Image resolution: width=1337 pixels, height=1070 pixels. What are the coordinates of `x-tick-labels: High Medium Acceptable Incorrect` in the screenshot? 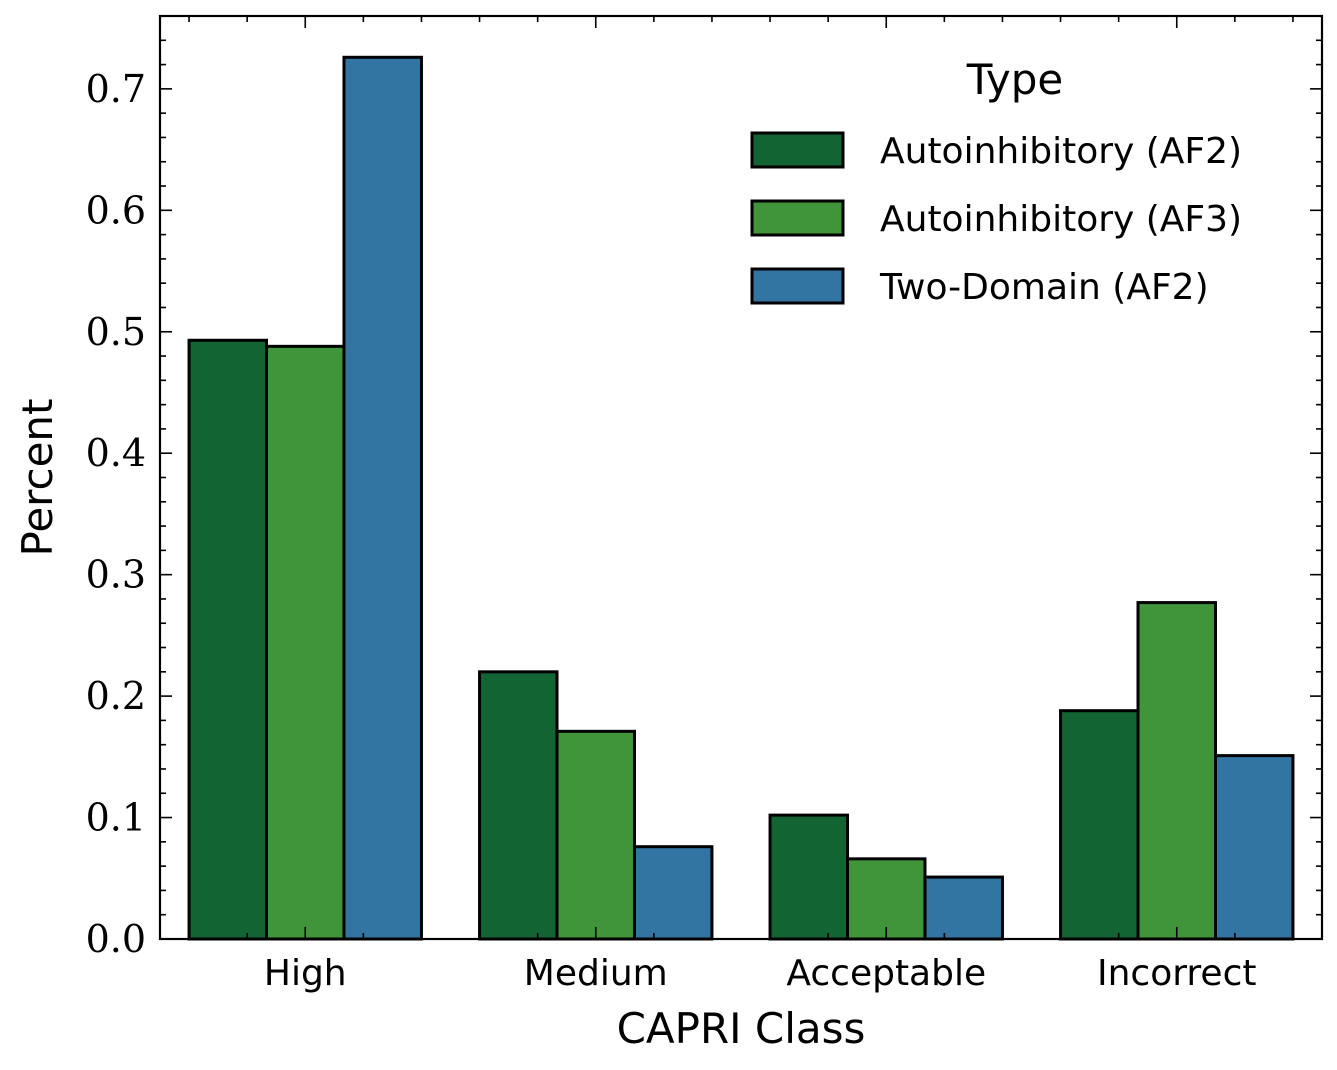 It's located at (760, 973).